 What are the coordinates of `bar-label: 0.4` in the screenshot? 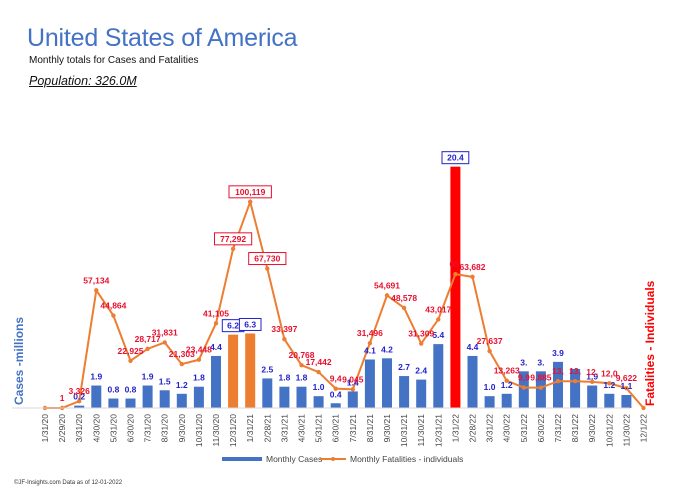 It's located at (336, 394).